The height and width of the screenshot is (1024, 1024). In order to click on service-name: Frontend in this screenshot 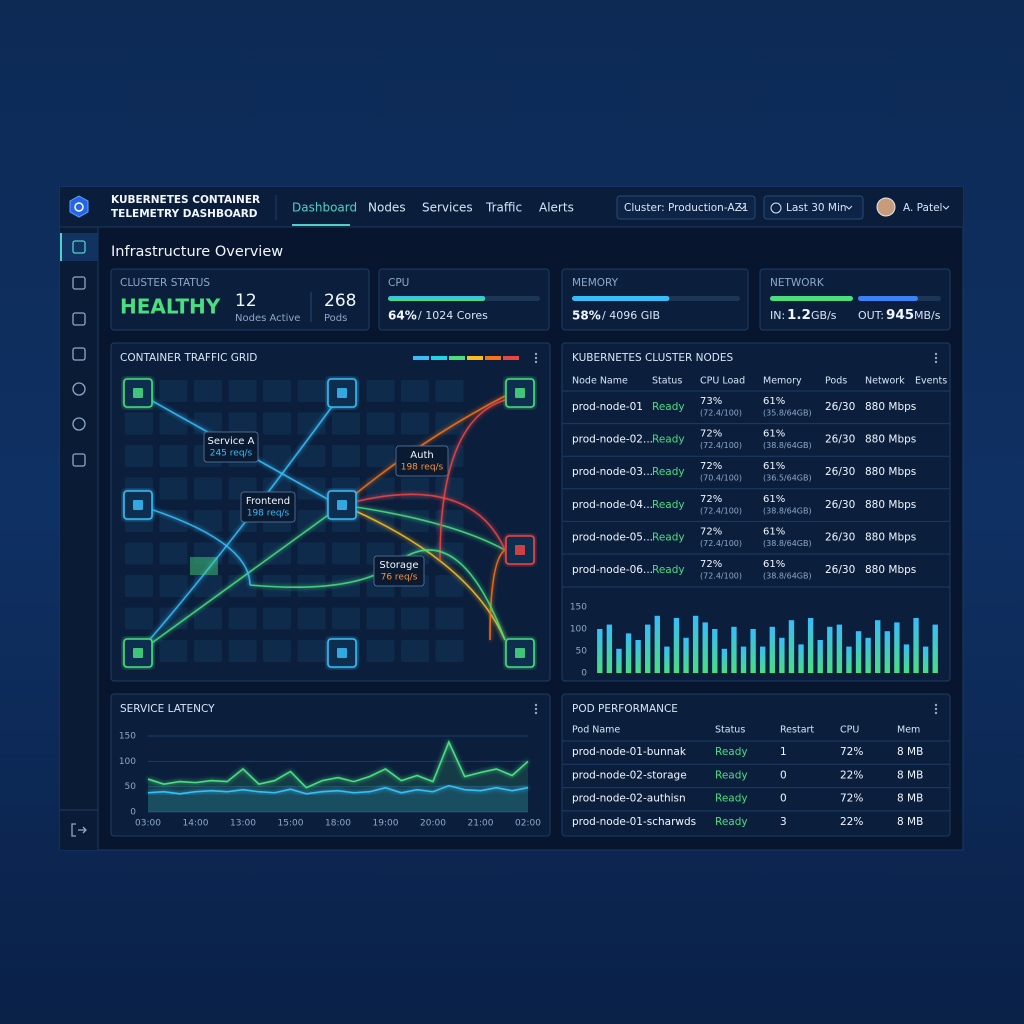, I will do `click(268, 501)`.